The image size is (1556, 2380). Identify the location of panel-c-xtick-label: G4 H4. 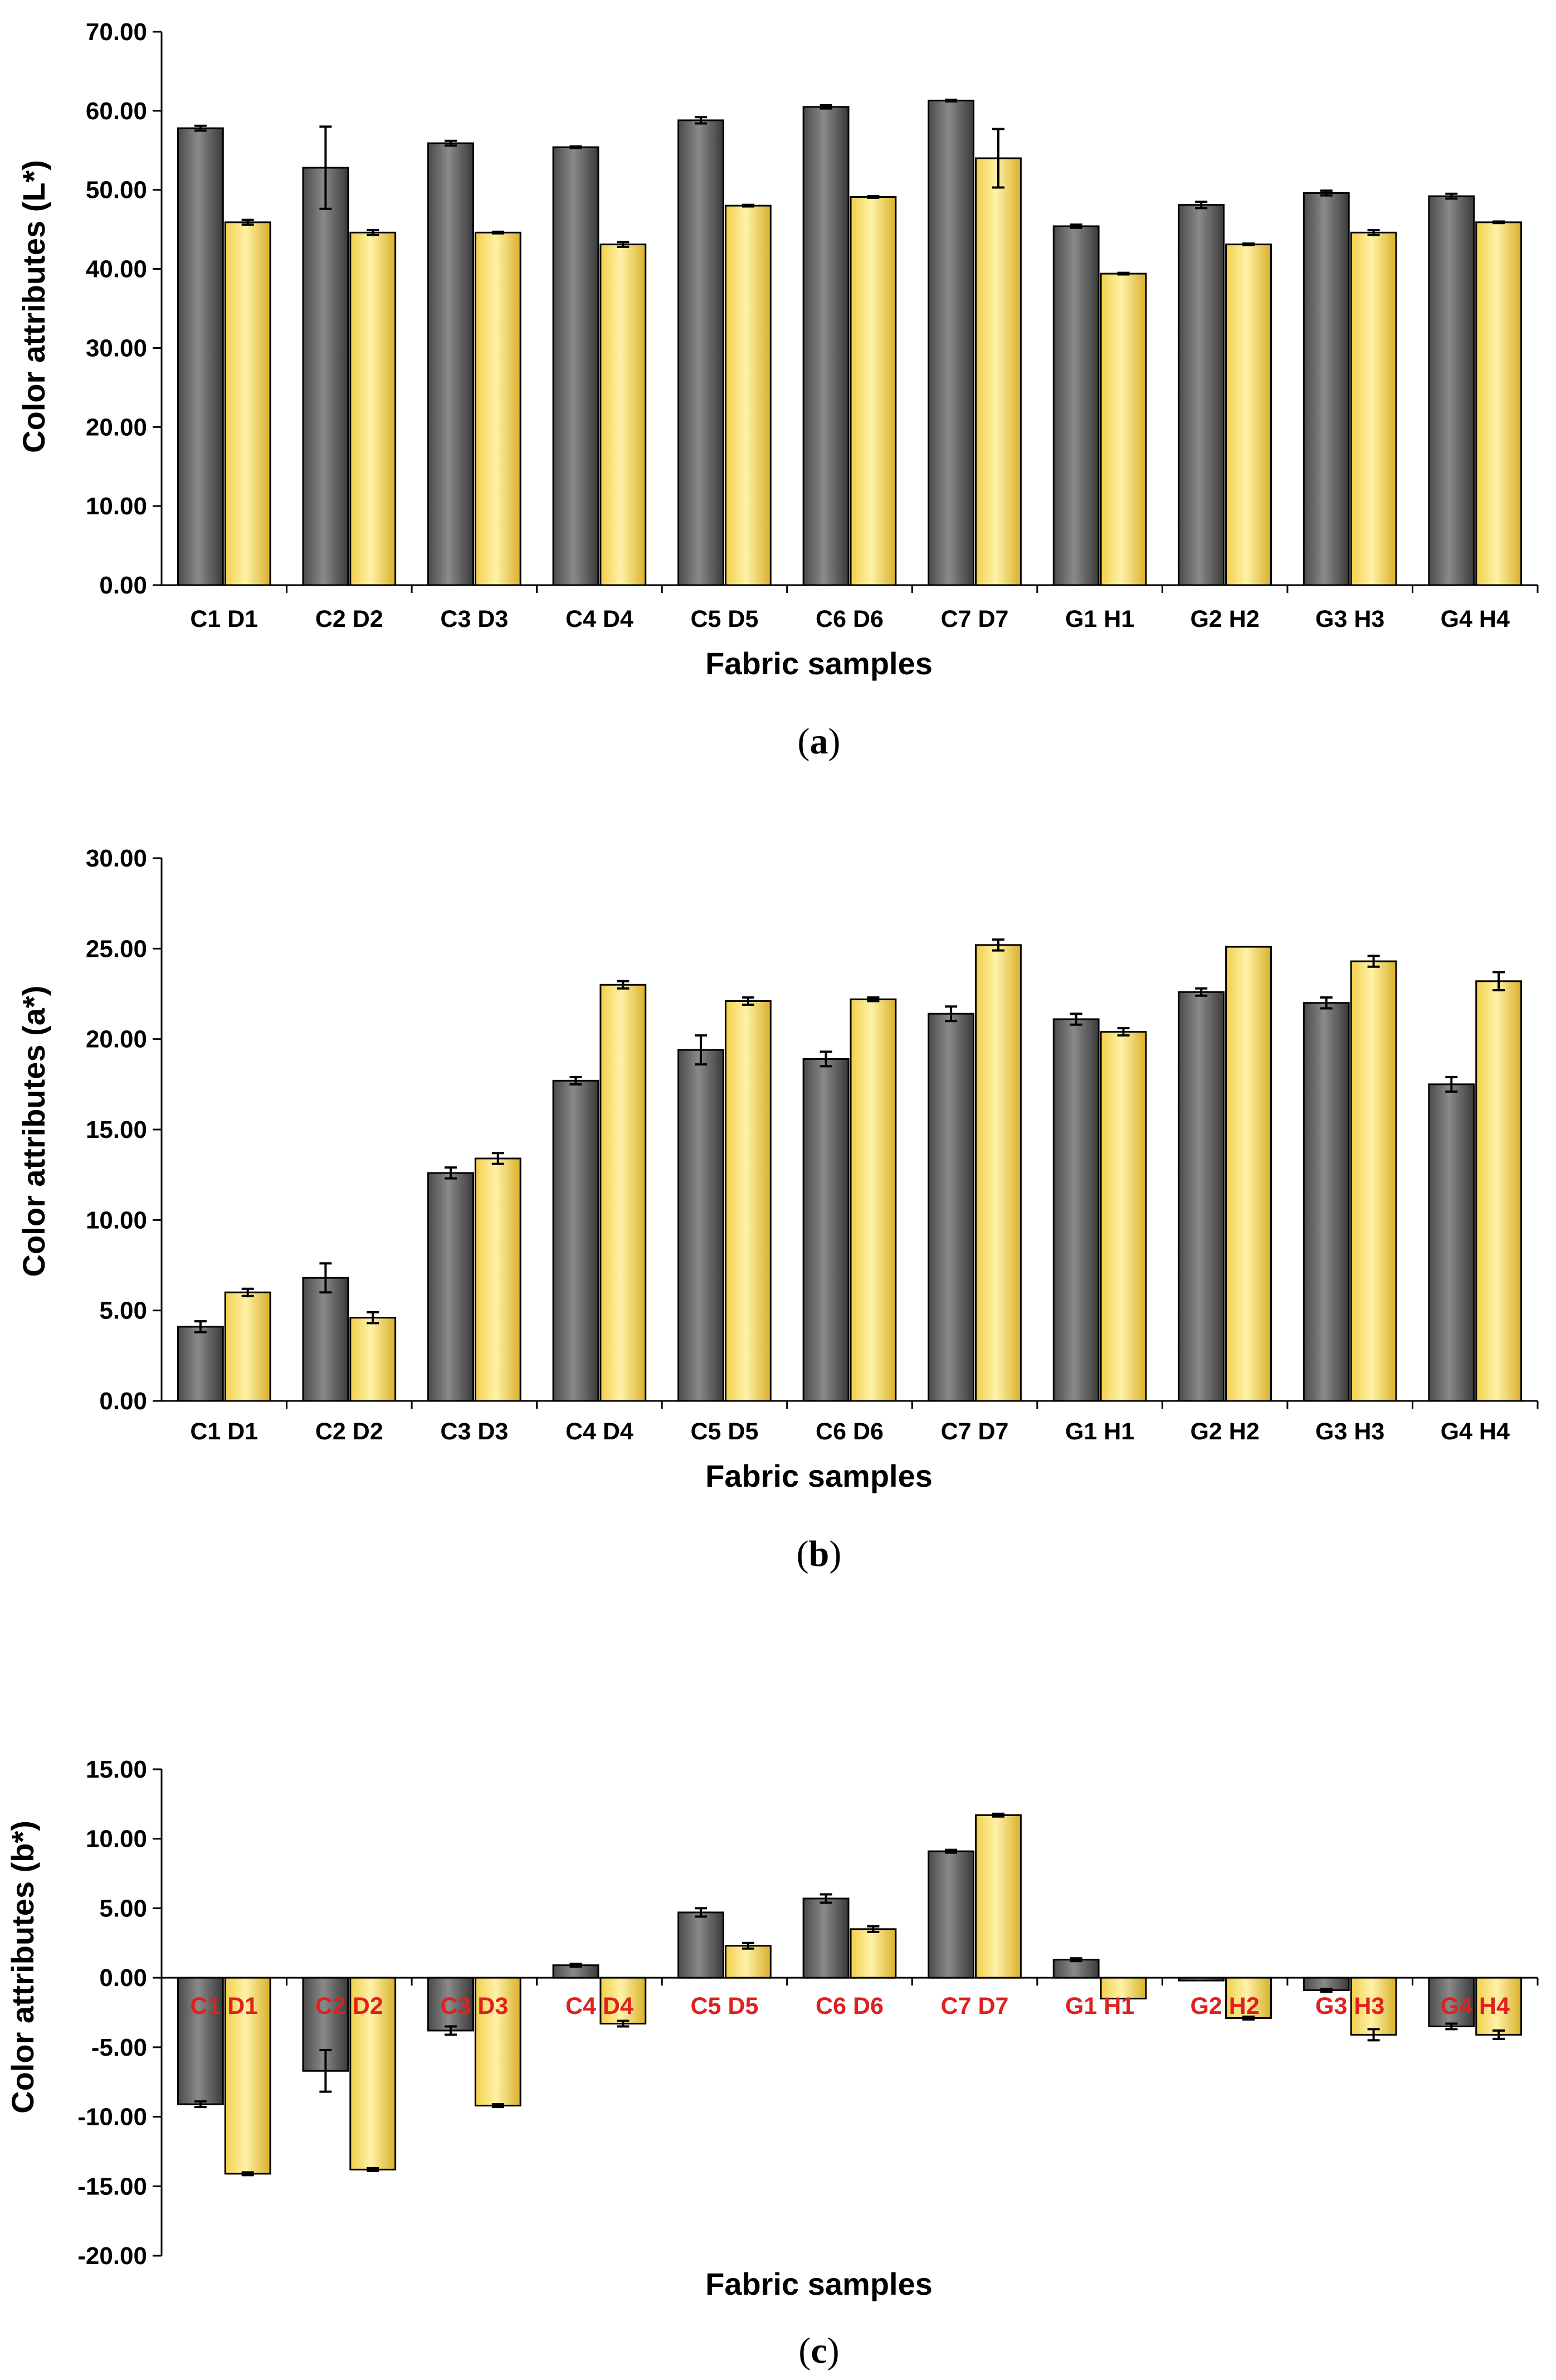
(1476, 2006).